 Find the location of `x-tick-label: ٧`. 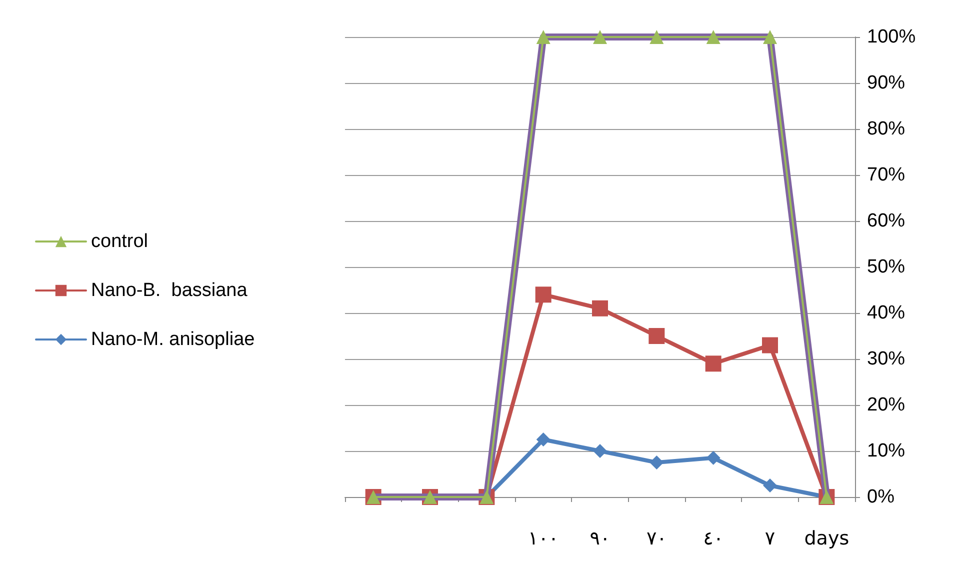

x-tick-label: ٧ is located at coordinates (770, 539).